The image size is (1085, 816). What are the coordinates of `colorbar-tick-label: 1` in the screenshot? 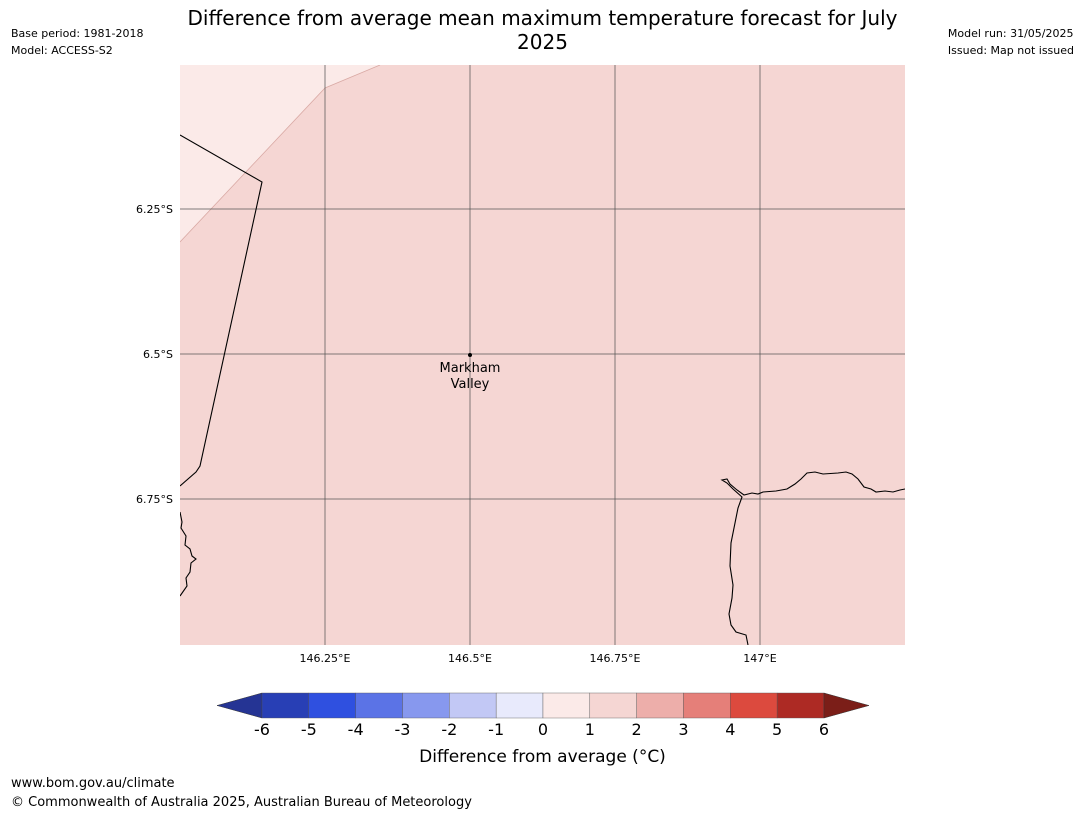 It's located at (590, 729).